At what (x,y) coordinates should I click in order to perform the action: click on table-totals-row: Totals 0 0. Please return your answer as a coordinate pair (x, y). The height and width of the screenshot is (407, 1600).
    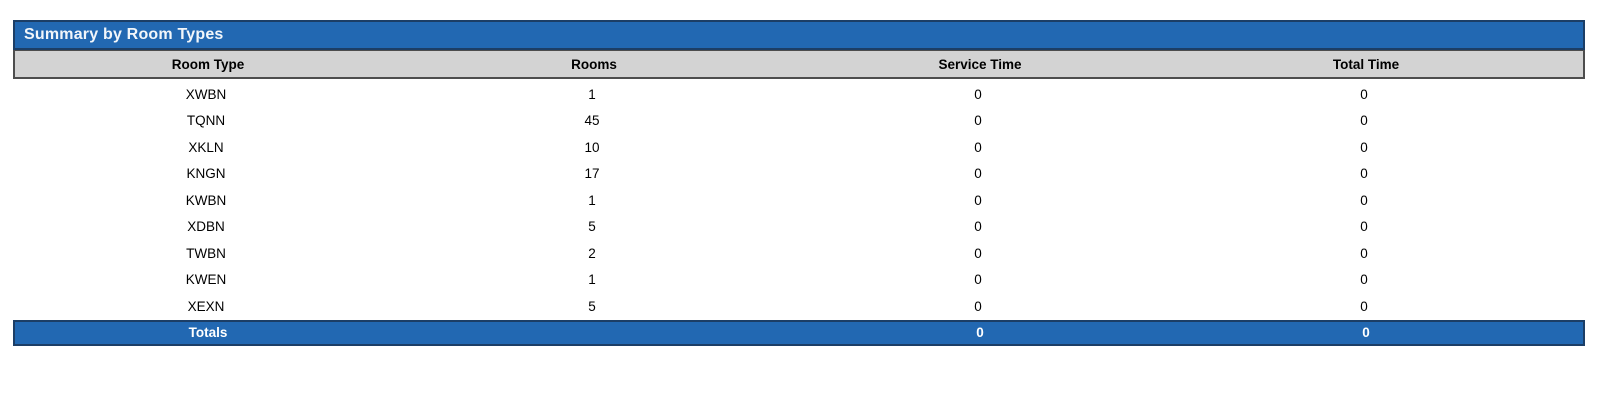
    Looking at the image, I should click on (799, 332).